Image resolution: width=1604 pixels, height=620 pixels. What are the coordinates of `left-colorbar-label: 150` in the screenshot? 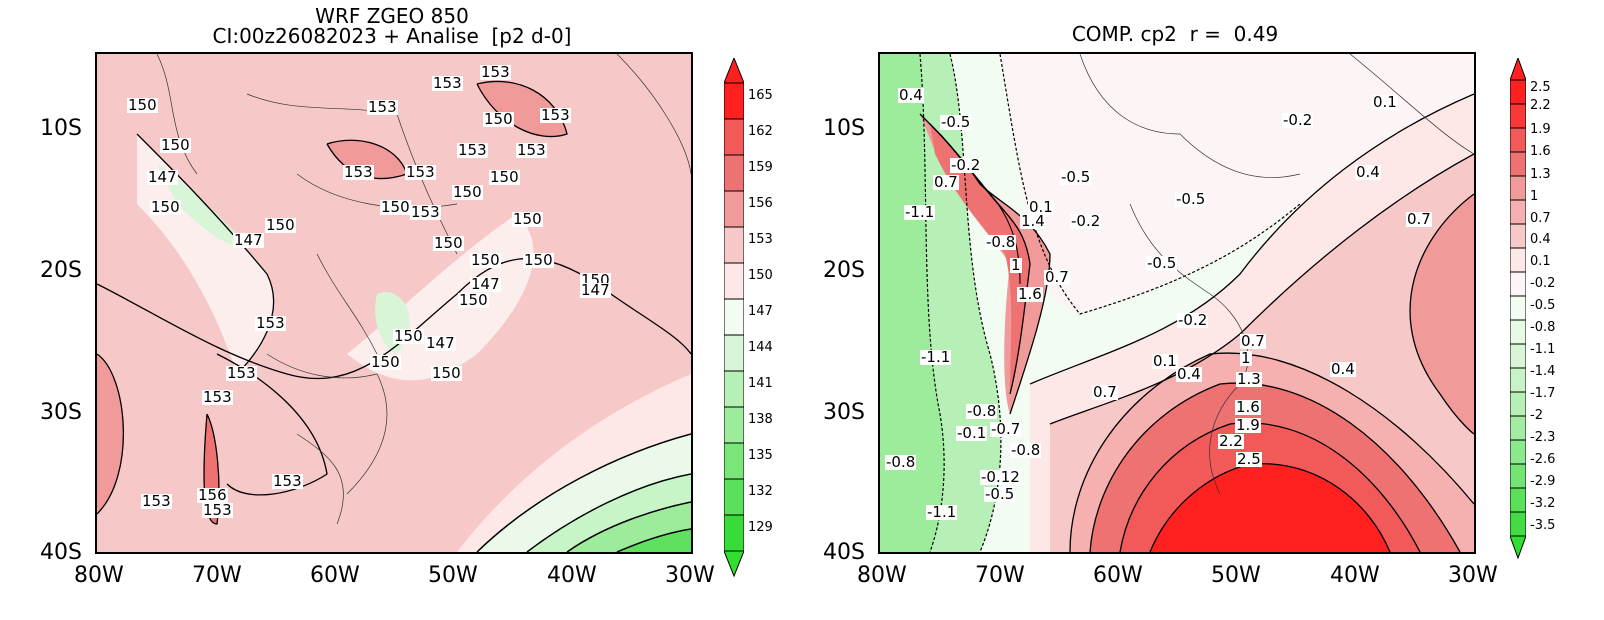 It's located at (760, 275).